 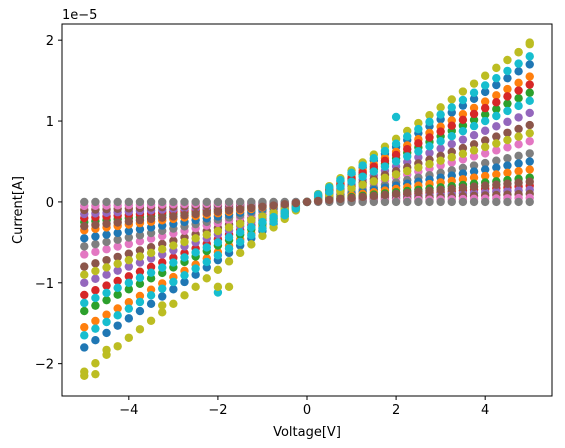 What do you see at coordinates (79, 15) in the screenshot?
I see `y-offset-text: 1e−5` at bounding box center [79, 15].